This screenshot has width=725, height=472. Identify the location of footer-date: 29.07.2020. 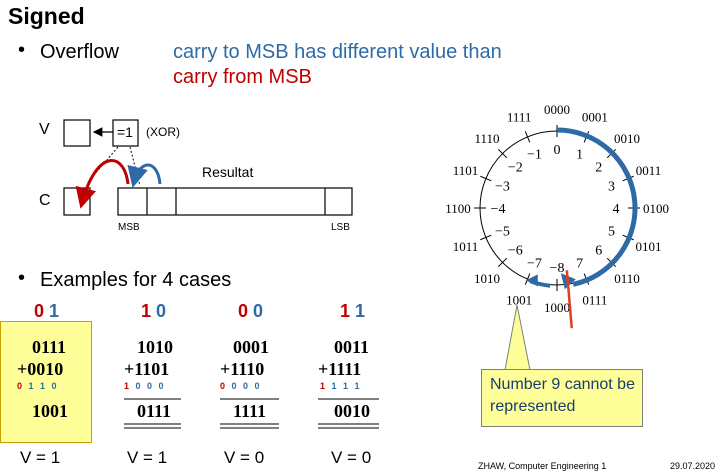
(693, 466).